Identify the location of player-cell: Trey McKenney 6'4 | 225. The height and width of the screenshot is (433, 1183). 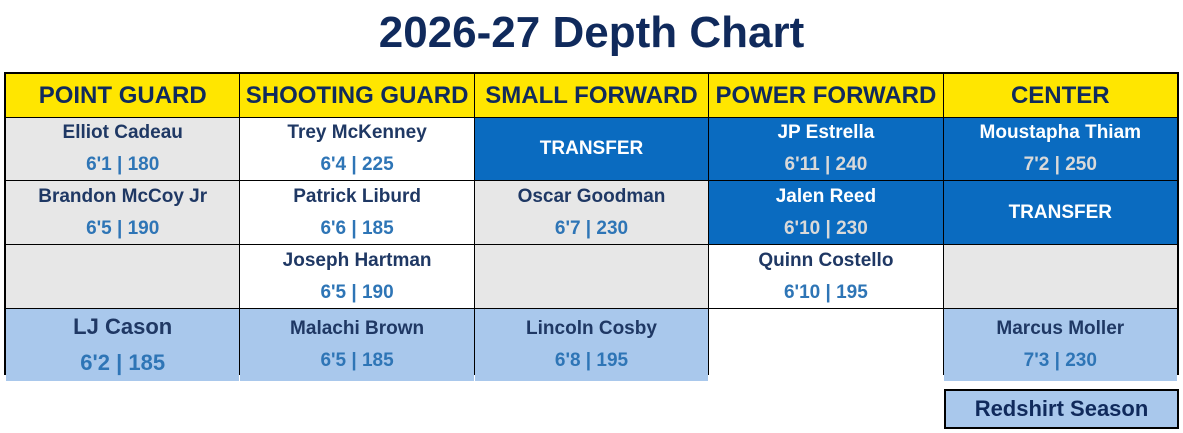
(357, 149).